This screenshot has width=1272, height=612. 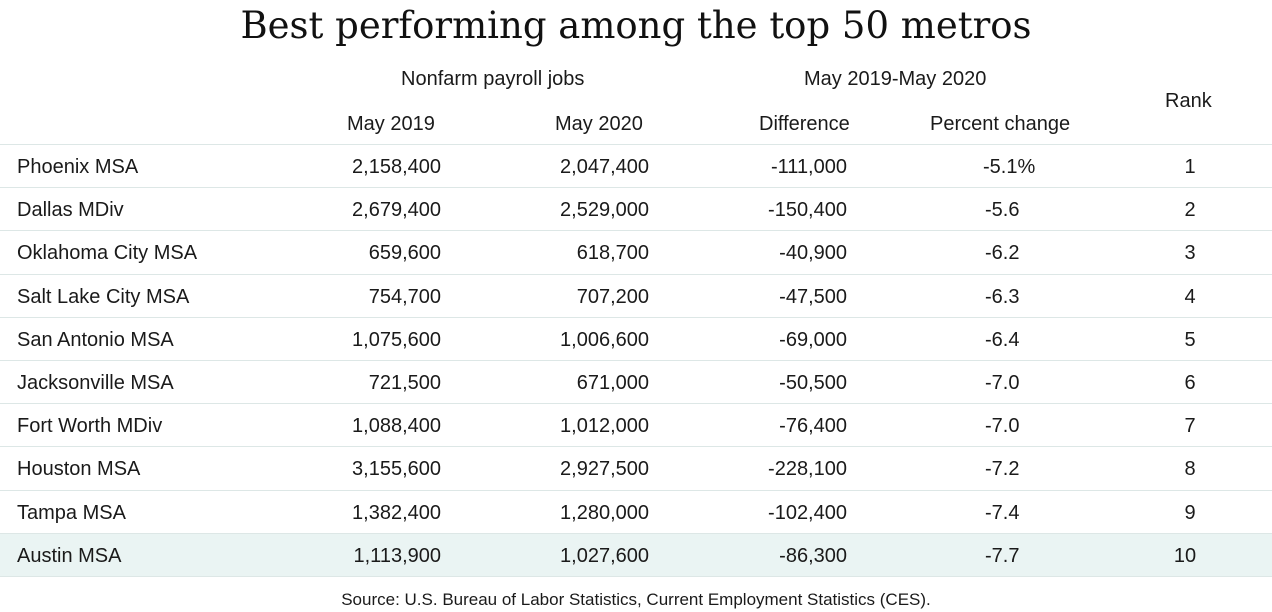 I want to click on cell-rank: 3, so click(x=1190, y=253).